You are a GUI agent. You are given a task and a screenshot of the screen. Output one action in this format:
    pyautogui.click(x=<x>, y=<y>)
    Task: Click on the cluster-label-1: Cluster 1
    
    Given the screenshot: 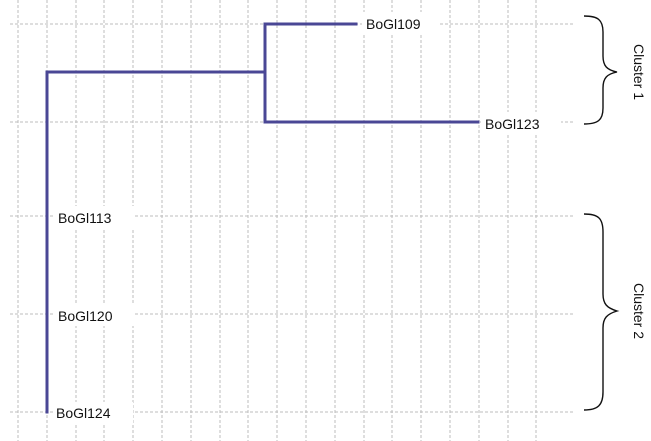 What is the action you would take?
    pyautogui.click(x=639, y=72)
    